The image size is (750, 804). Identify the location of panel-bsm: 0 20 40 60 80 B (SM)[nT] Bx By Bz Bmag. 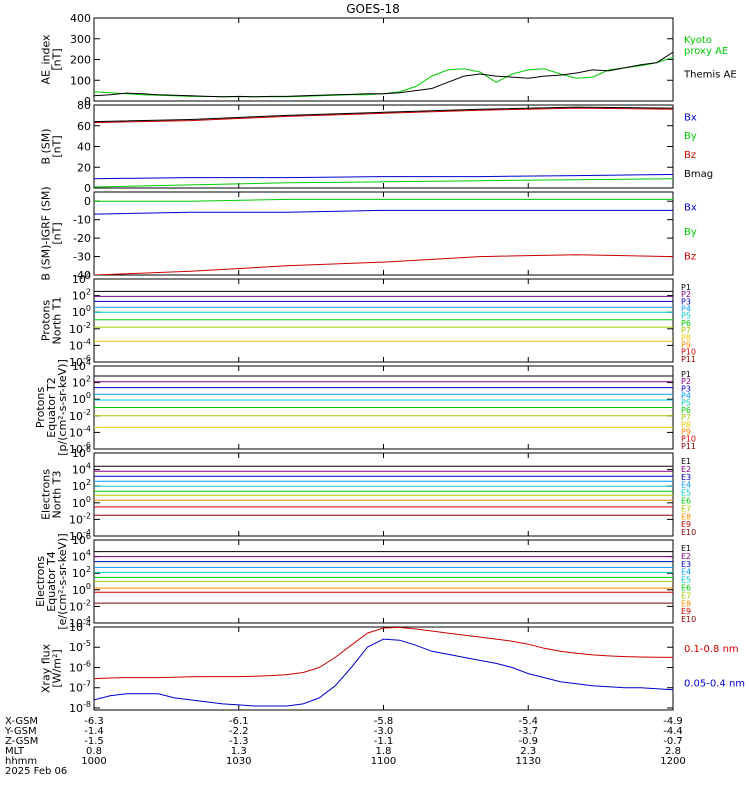
(377, 147).